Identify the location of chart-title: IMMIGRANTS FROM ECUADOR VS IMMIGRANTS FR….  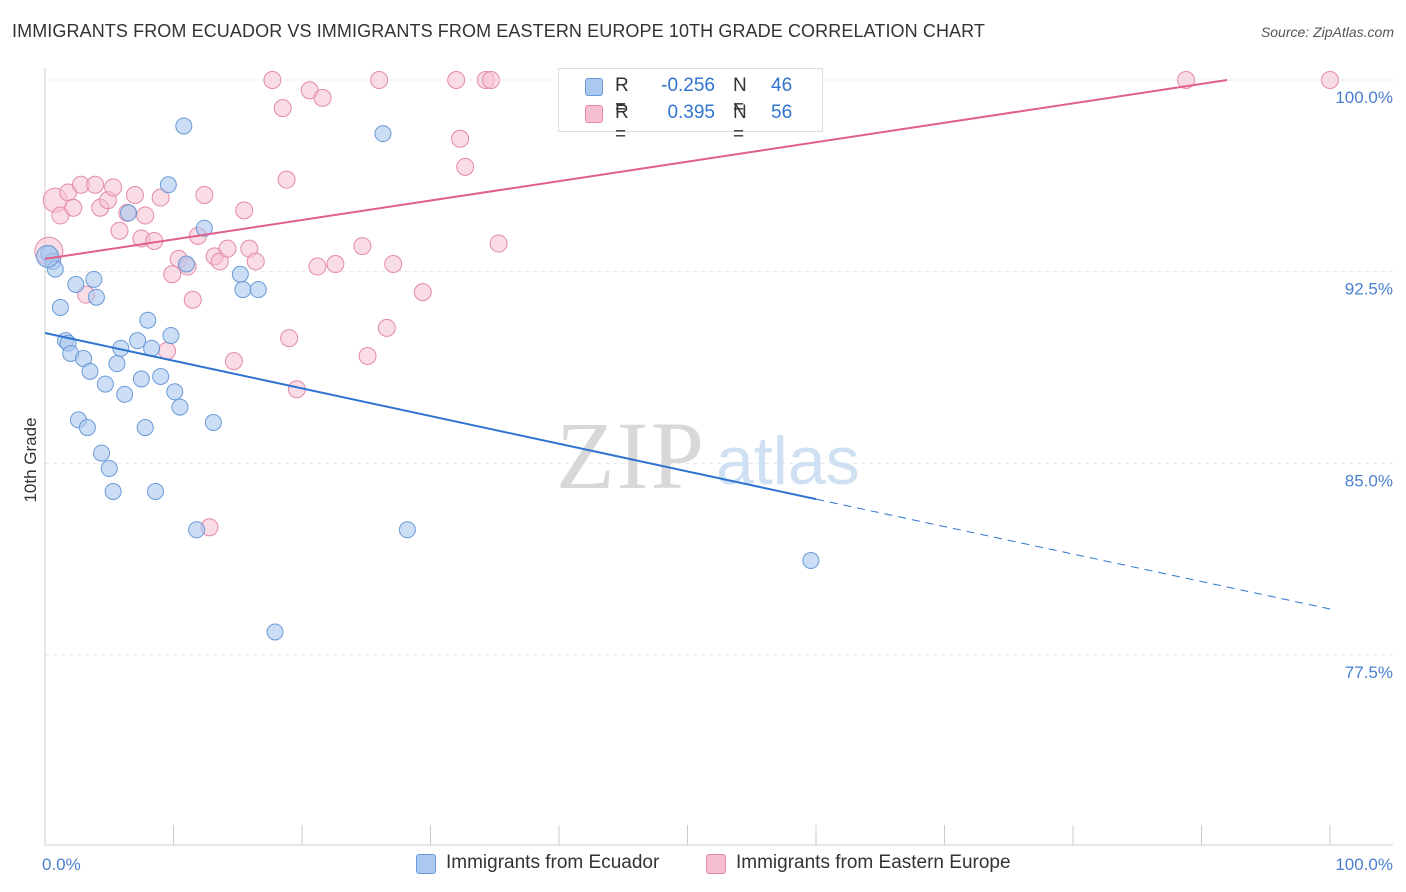
(499, 31).